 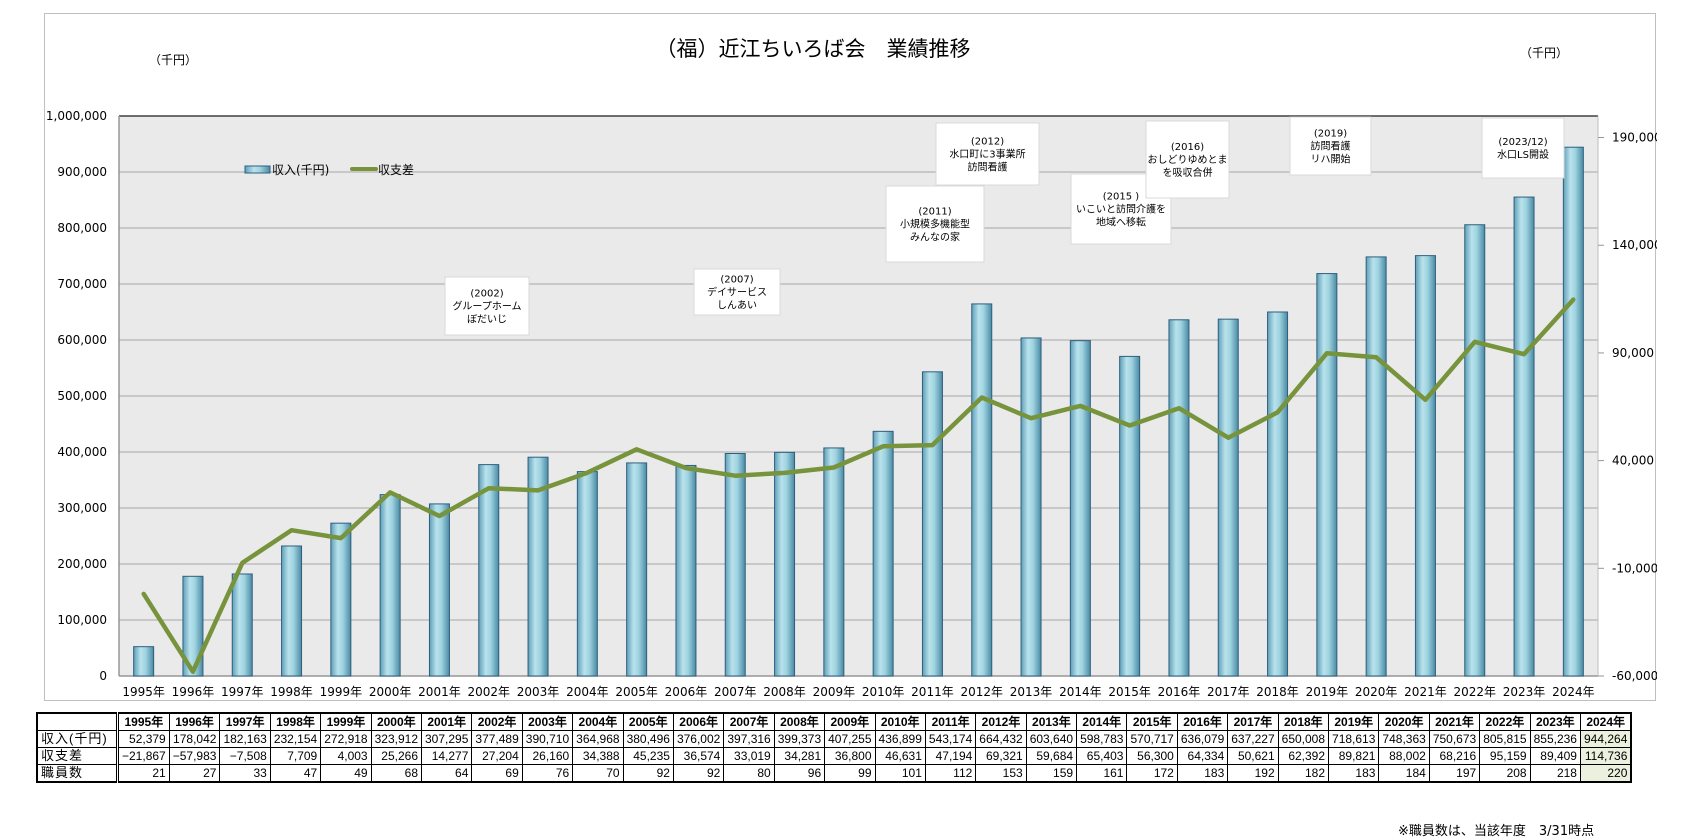 I want to click on table-cell: 7,709, so click(x=295, y=756).